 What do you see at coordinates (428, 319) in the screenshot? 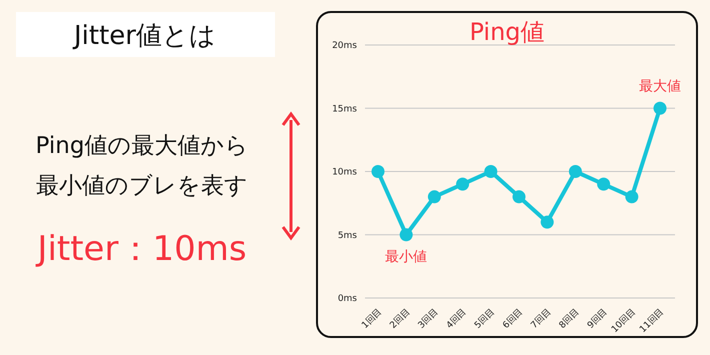
I see `x-tick-label: 3回目` at bounding box center [428, 319].